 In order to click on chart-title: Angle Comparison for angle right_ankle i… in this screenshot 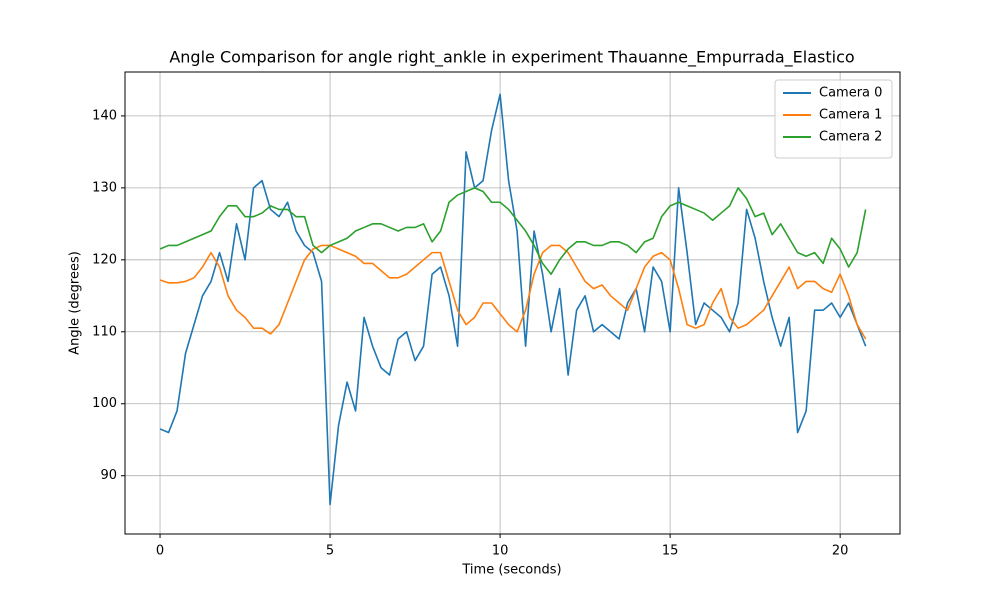, I will do `click(511, 58)`.